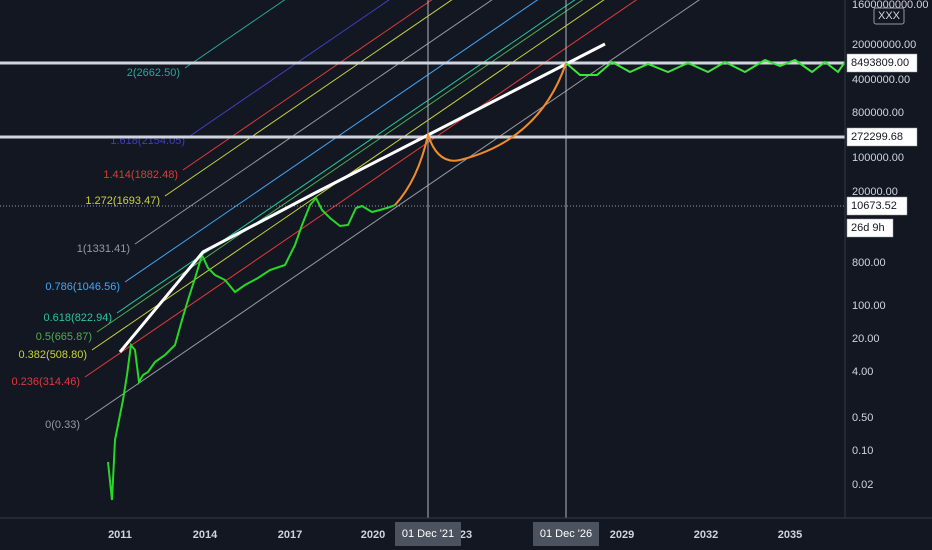 This screenshot has width=932, height=550. Describe the element at coordinates (622, 535) in the screenshot. I see `x-tick-label: 2029` at that location.